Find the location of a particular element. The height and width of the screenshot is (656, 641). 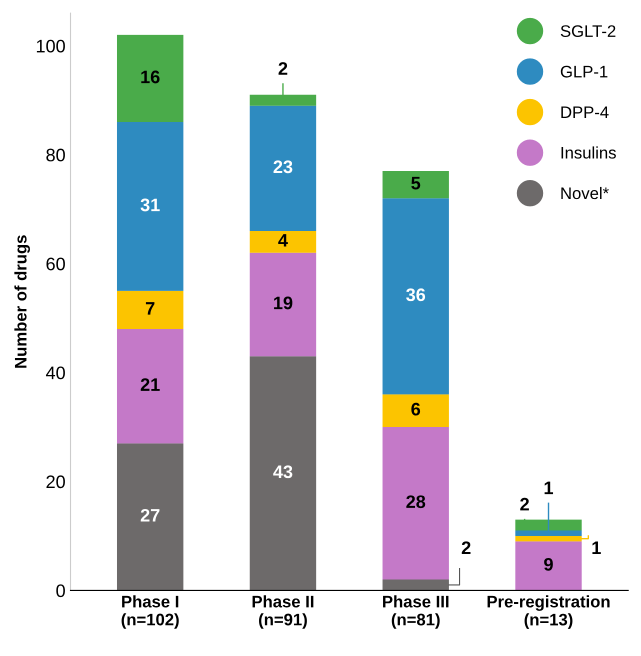

x-tick-label: Phase I (n=102) is located at coordinates (150, 612).